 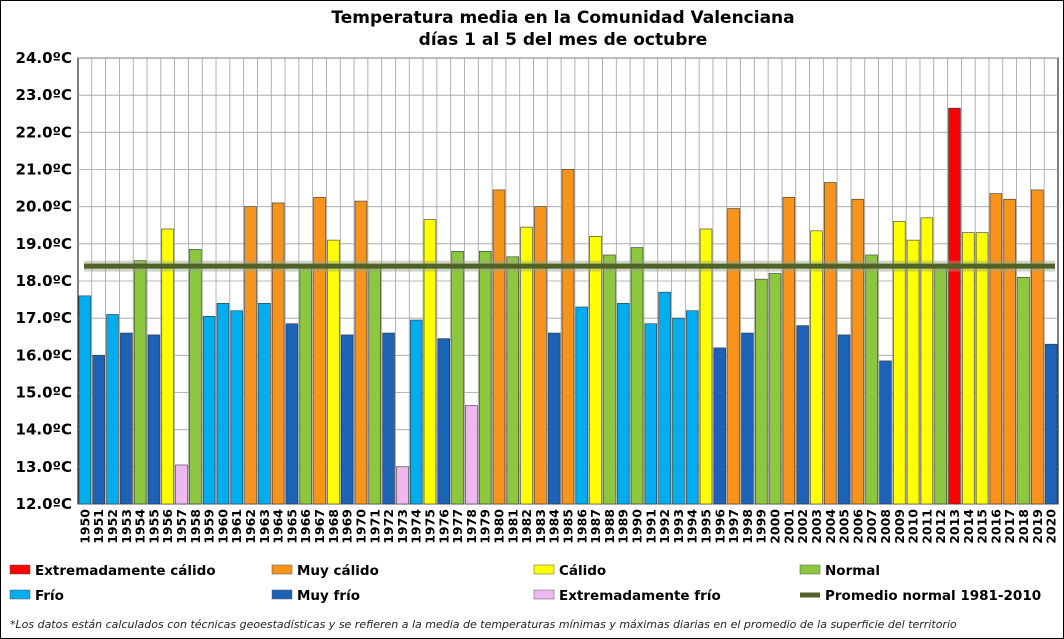 What do you see at coordinates (775, 526) in the screenshot?
I see `x-tick-label: 2000` at bounding box center [775, 526].